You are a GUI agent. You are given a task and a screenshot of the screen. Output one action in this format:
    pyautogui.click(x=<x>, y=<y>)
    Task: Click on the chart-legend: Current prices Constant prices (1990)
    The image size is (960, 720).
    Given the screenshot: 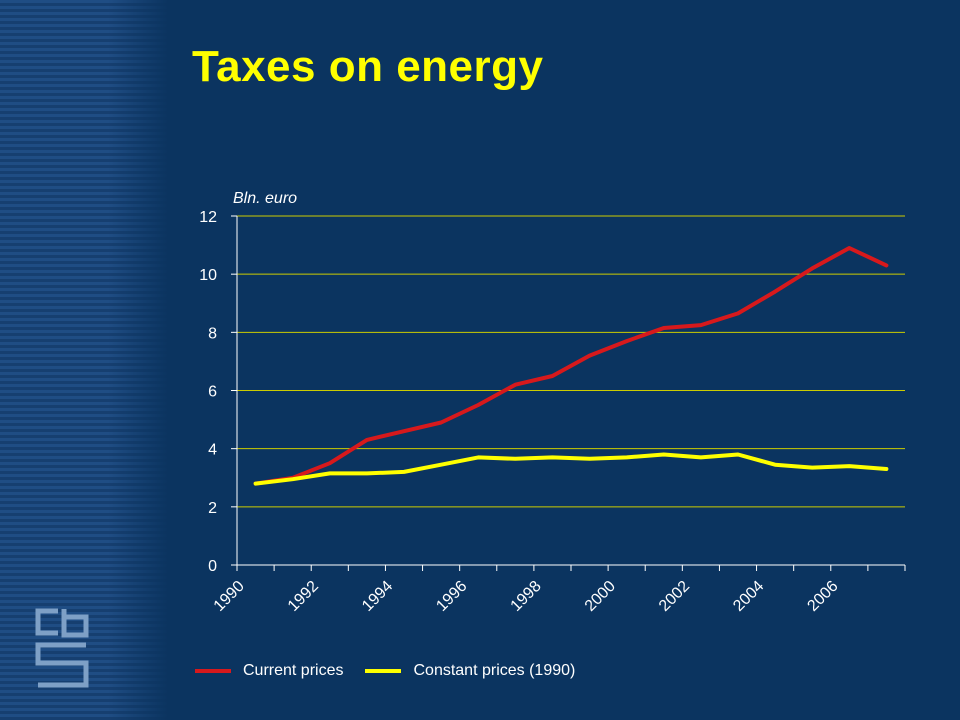 What is the action you would take?
    pyautogui.click(x=396, y=671)
    